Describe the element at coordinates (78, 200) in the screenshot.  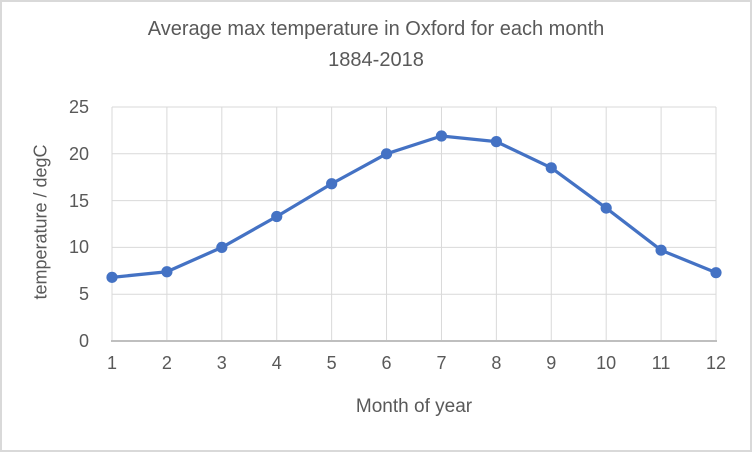
I see `y-tick-label: 15` at that location.